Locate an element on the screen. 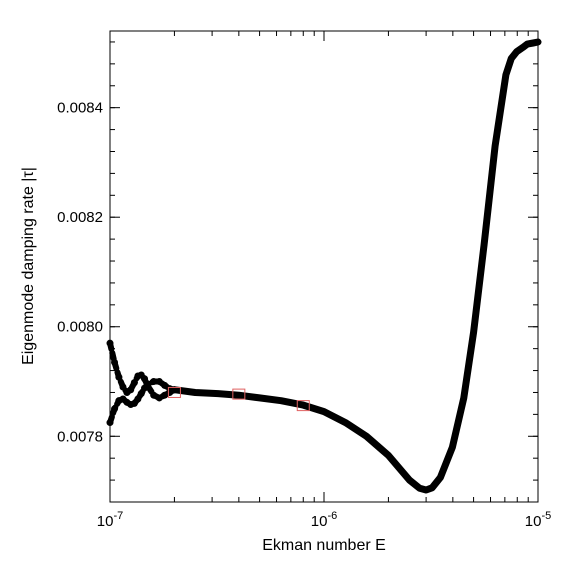 This screenshot has height=566, width=566. marker-group is located at coordinates (238, 399).